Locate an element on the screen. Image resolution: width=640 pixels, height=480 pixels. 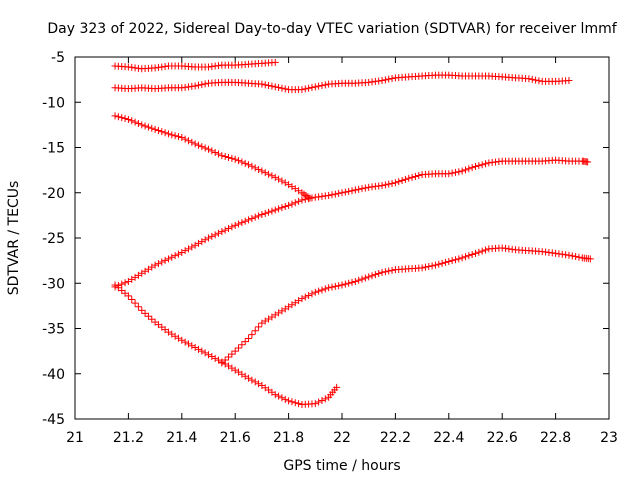
y-axis-label: SDTVAR / TECUs is located at coordinates (14, 238).